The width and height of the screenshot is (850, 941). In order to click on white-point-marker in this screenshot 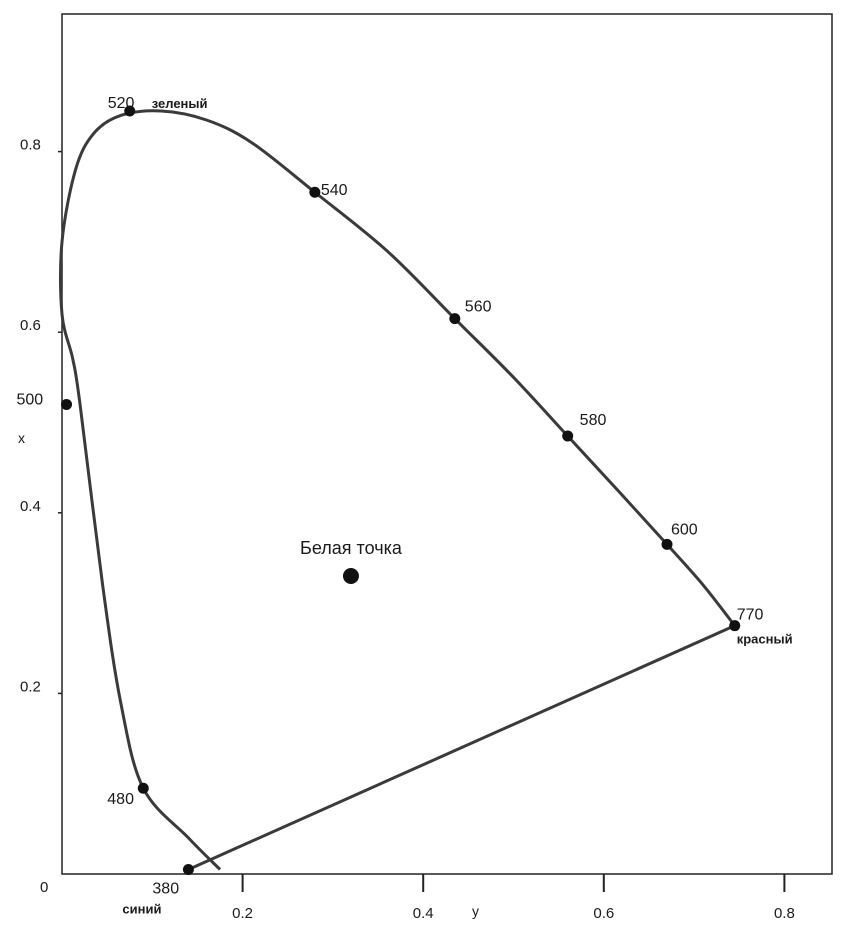, I will do `click(350, 576)`.